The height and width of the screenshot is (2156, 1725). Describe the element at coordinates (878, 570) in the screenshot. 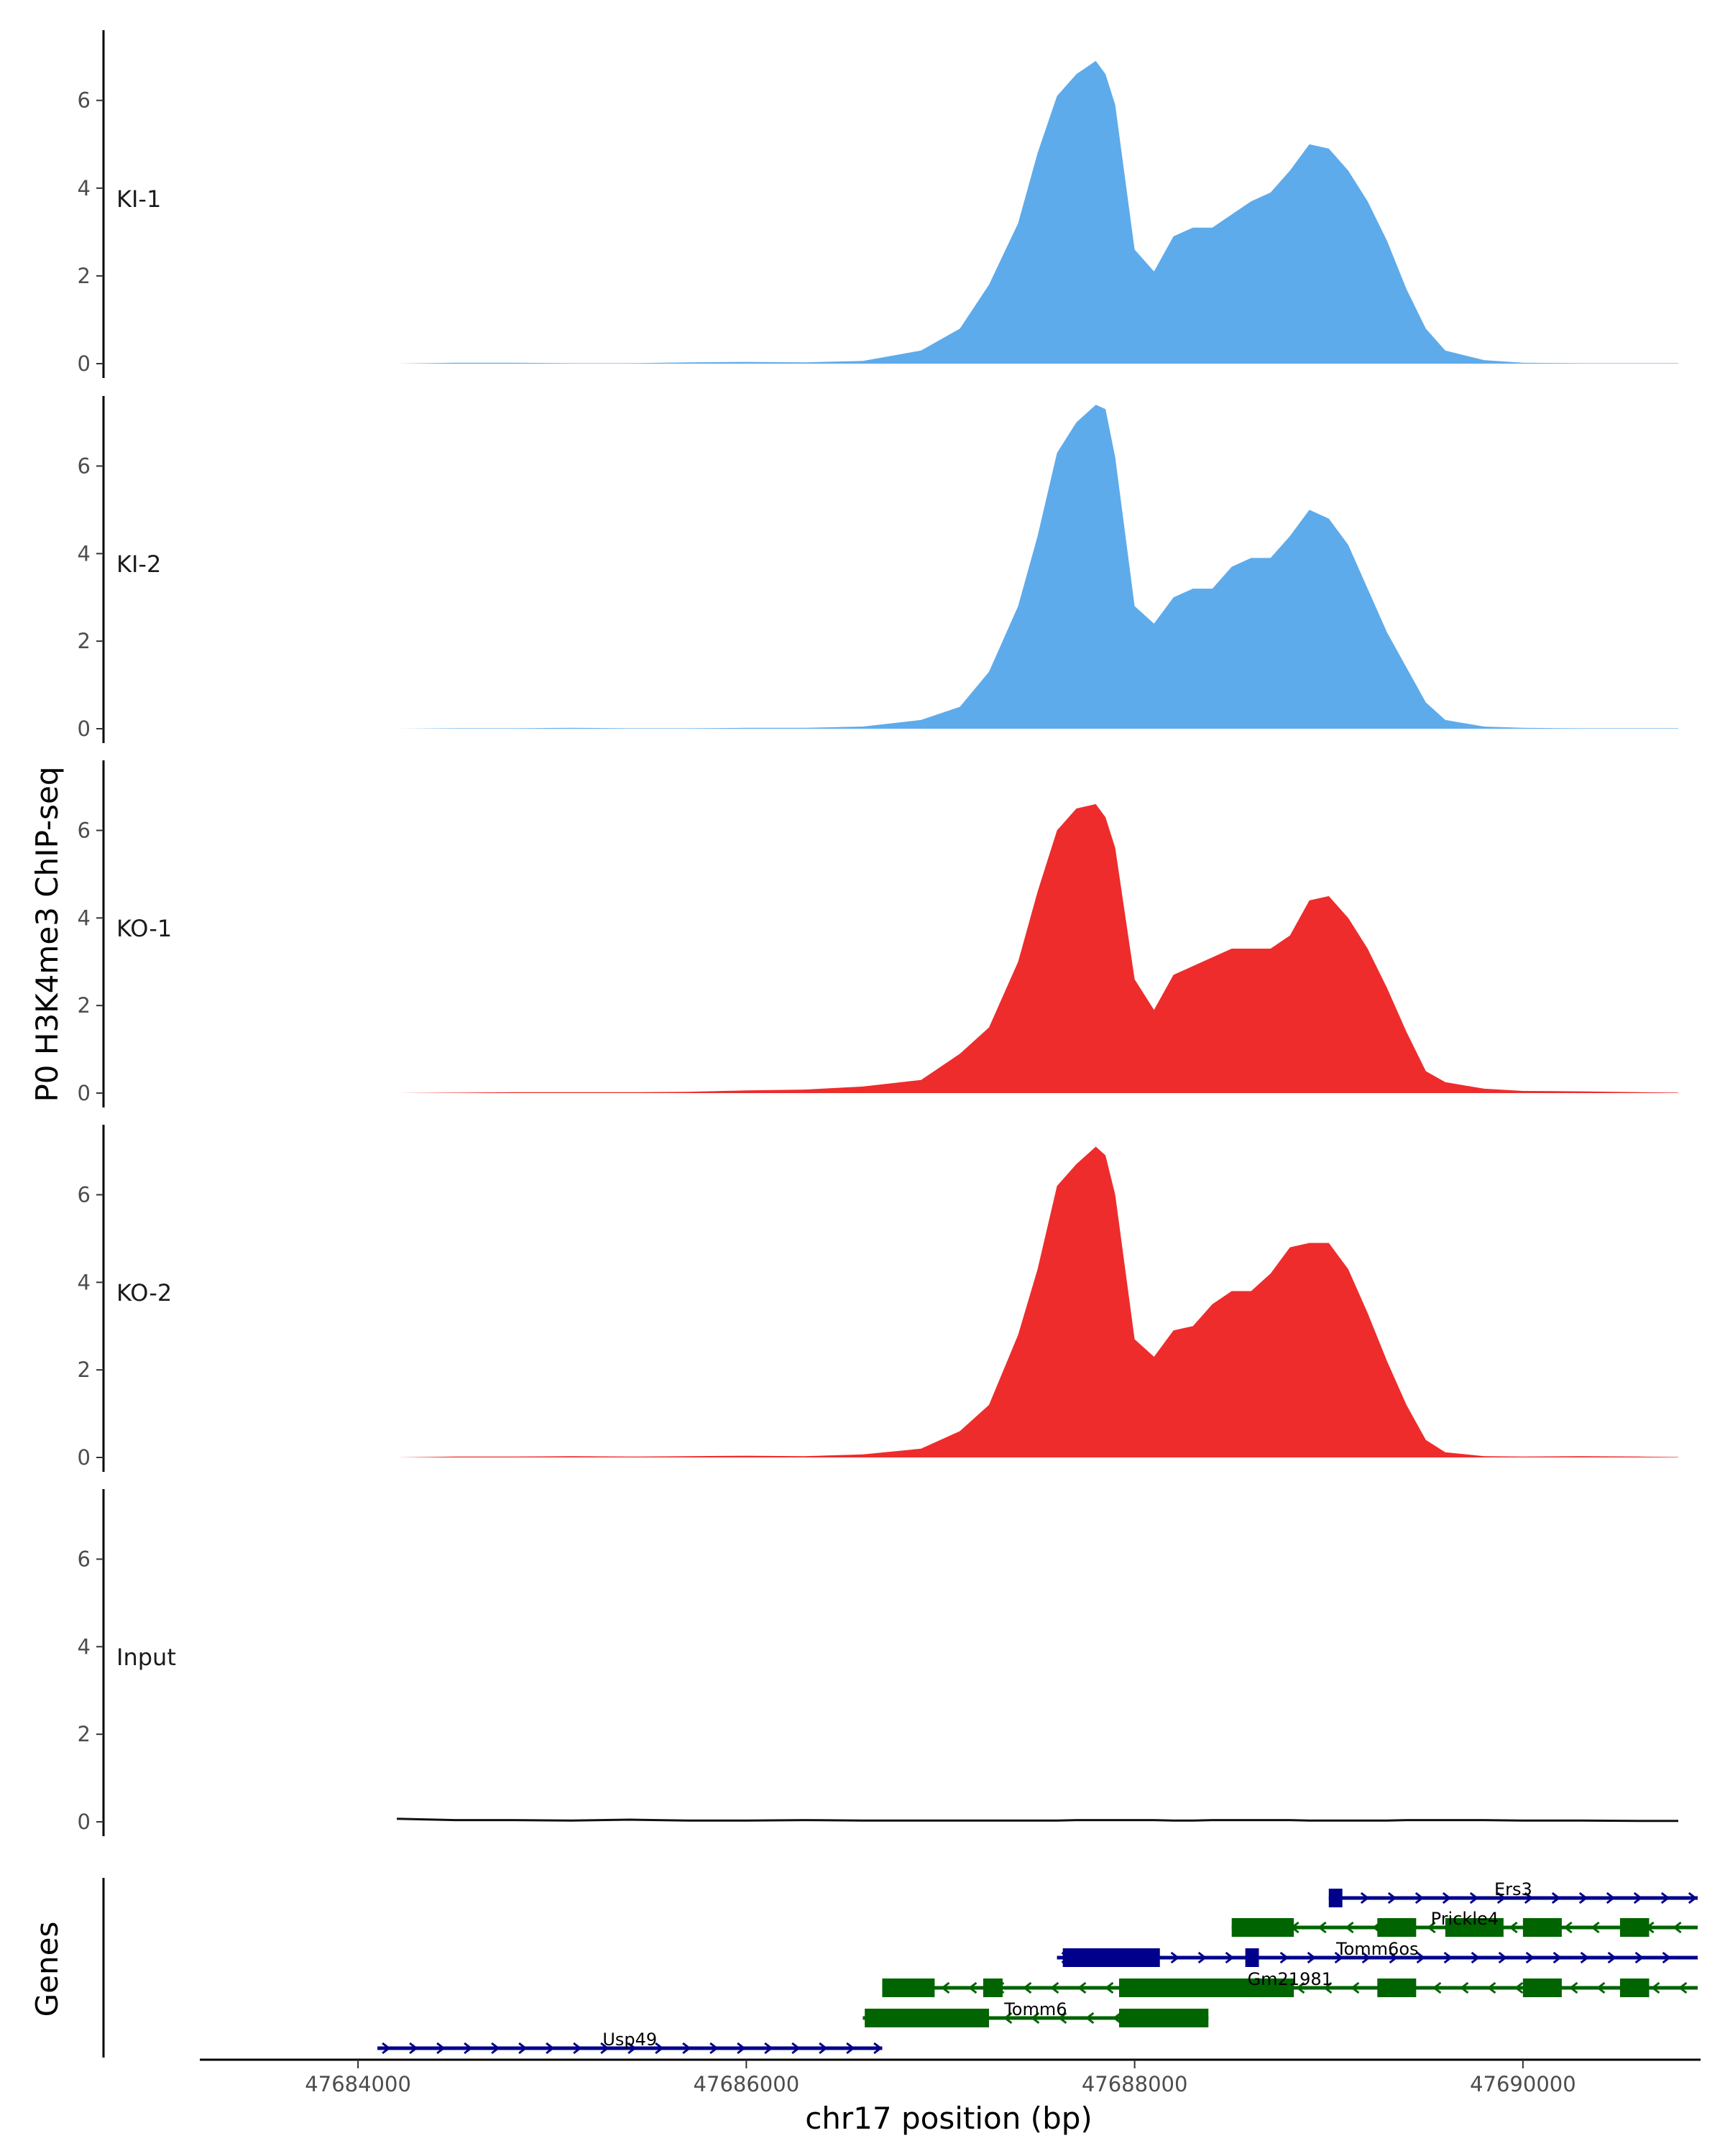

I see `track-ki-2: 0 2 4 6 KI-2` at that location.